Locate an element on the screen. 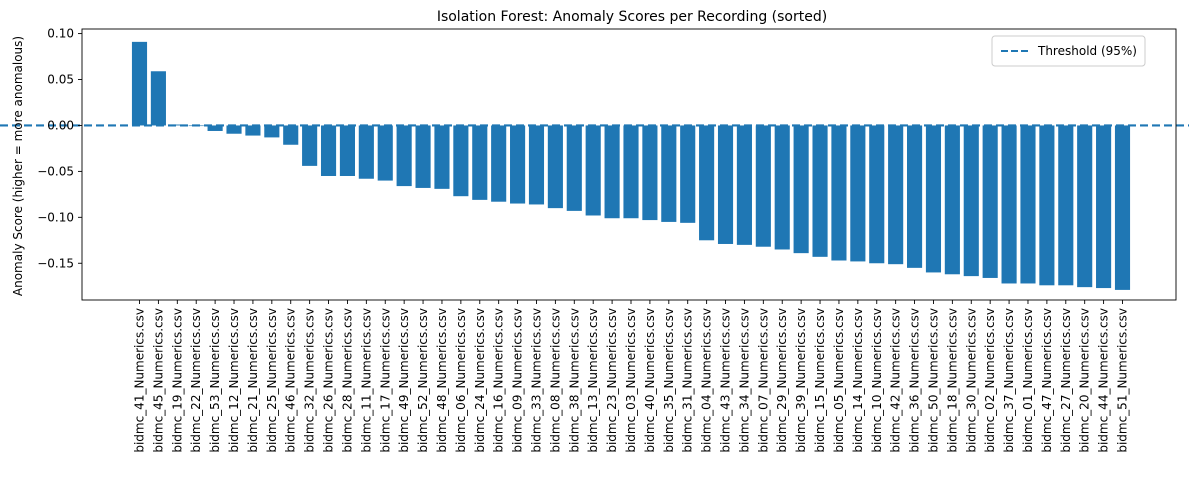 This screenshot has width=1189, height=489. x-tick-label: bidmc_28_Numerics.csv is located at coordinates (347, 380).